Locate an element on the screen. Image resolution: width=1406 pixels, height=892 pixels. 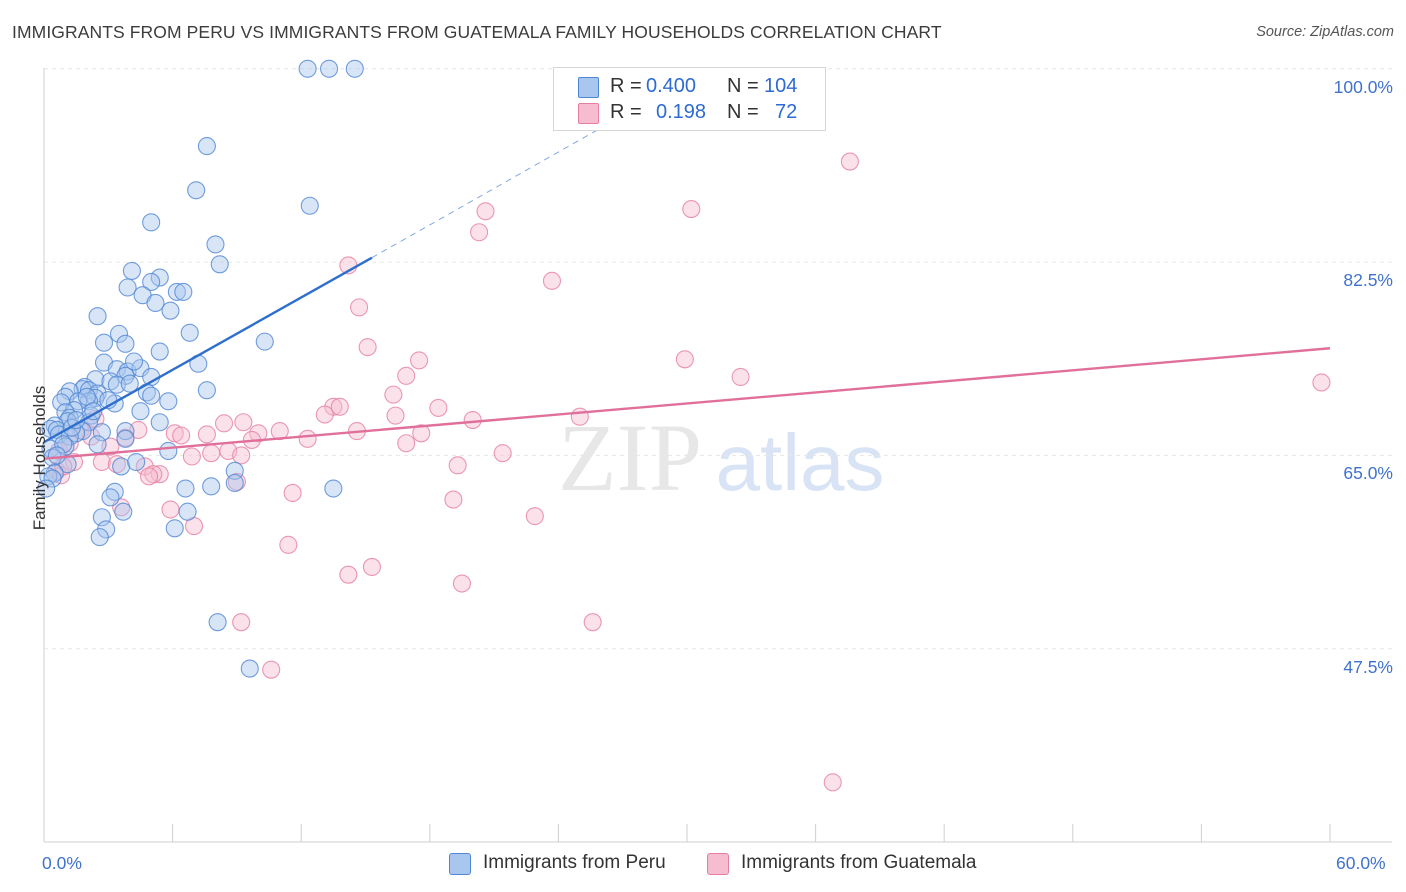
peru-legend-label: Immigrants from Peru is located at coordinates (574, 862).